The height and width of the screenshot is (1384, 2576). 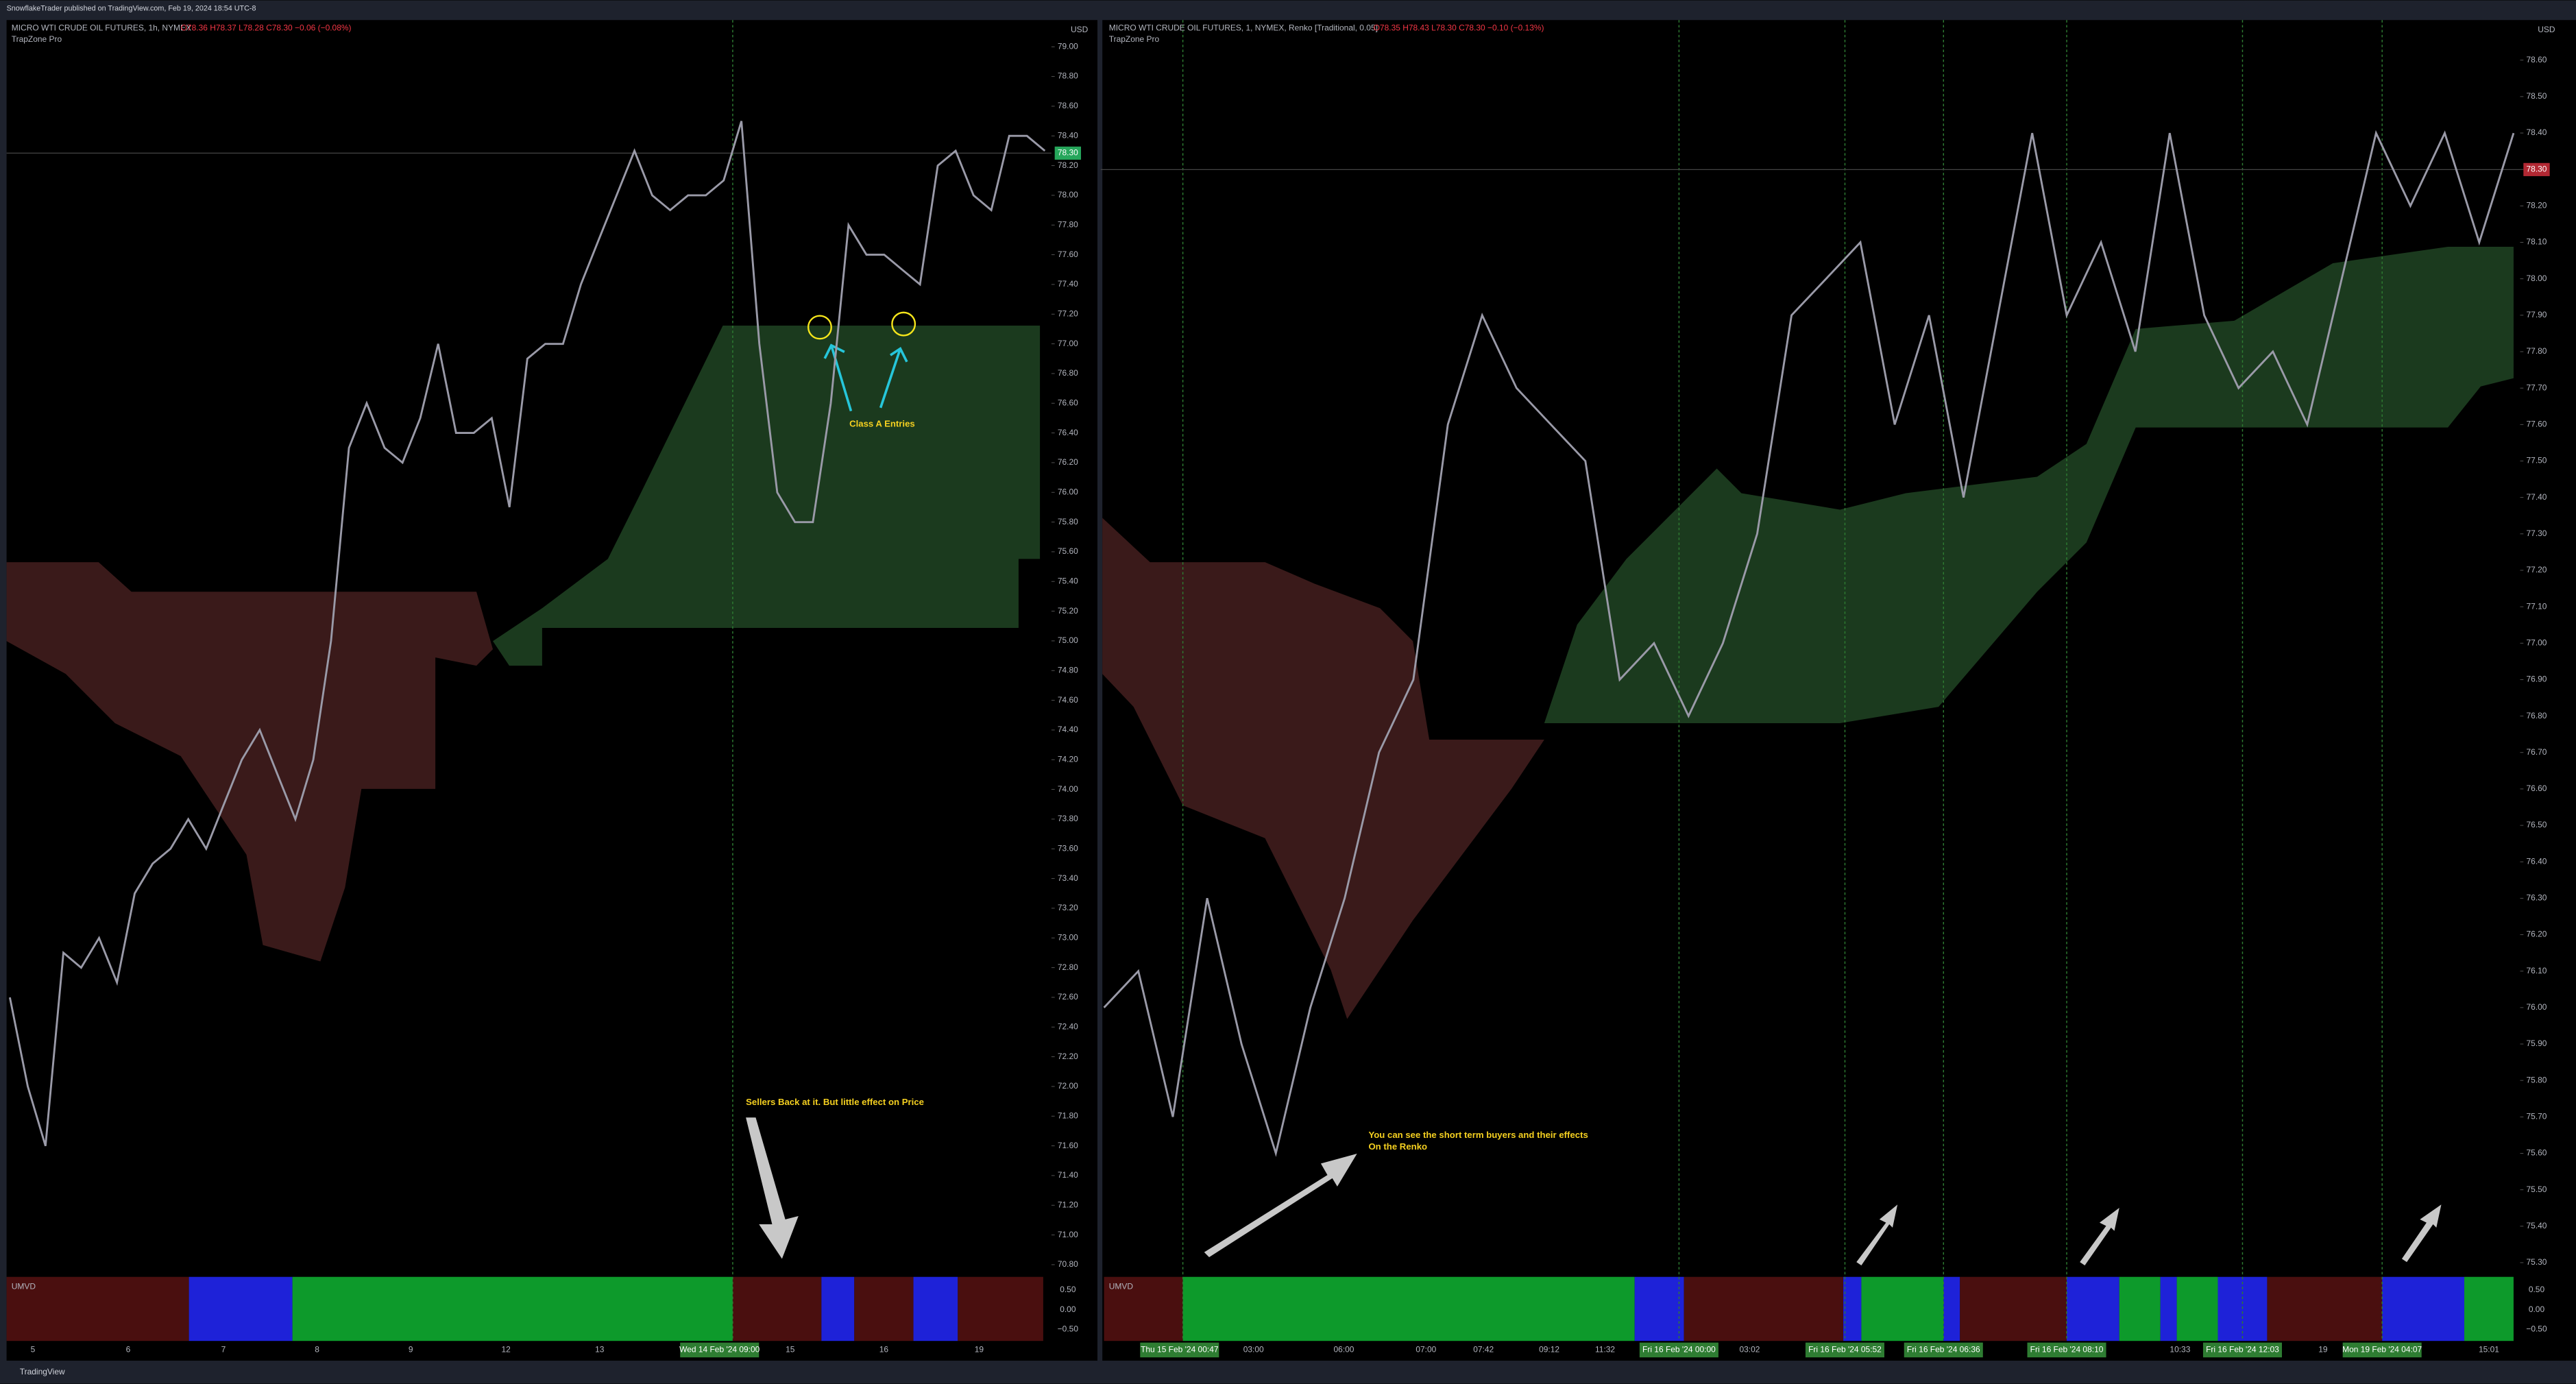 What do you see at coordinates (2537, 460) in the screenshot?
I see `y-tick-label: 77.50` at bounding box center [2537, 460].